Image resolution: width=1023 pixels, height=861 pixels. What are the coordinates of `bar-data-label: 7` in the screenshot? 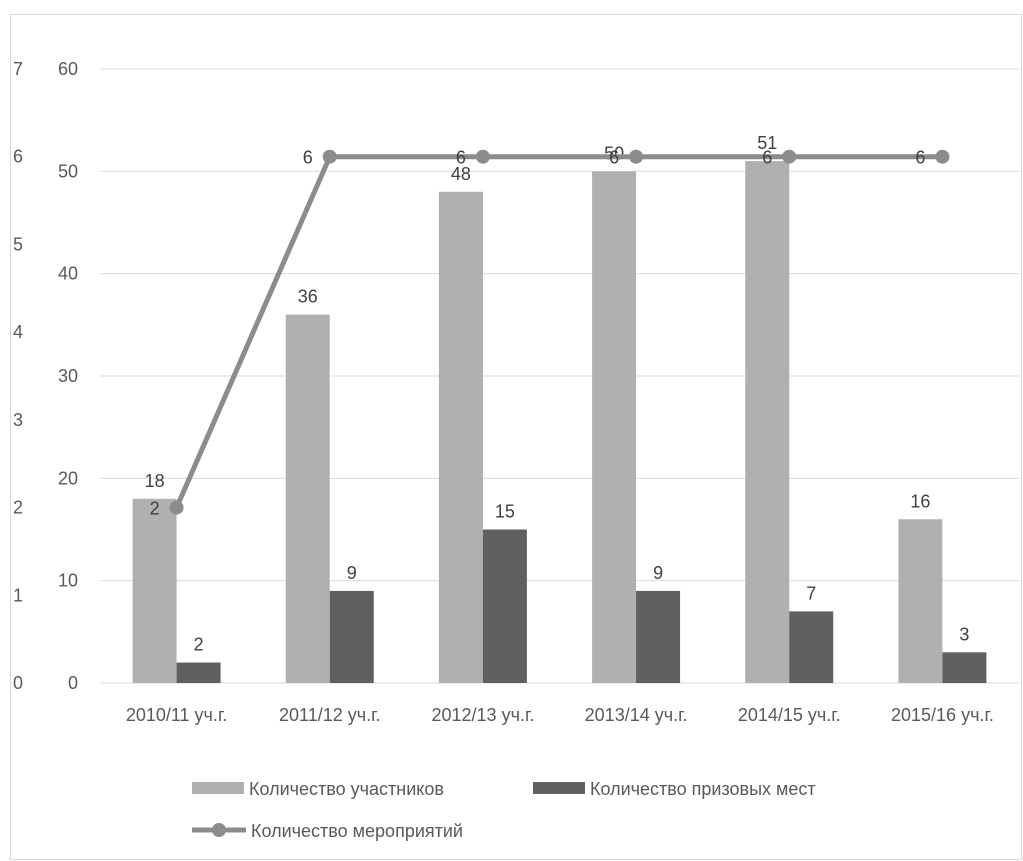 It's located at (811, 593).